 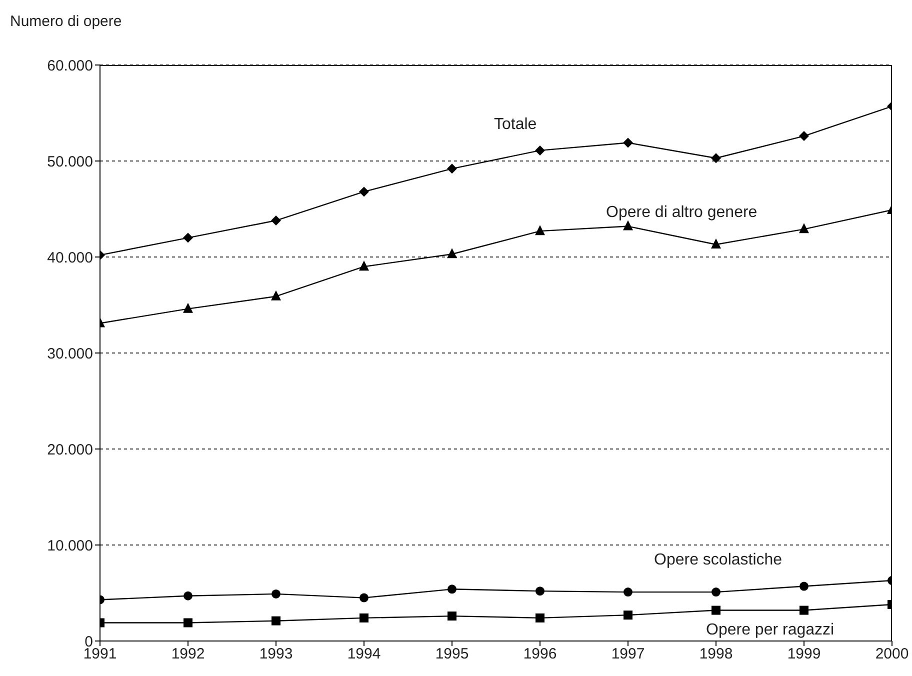 What do you see at coordinates (628, 654) in the screenshot?
I see `x-tick-label: 1997` at bounding box center [628, 654].